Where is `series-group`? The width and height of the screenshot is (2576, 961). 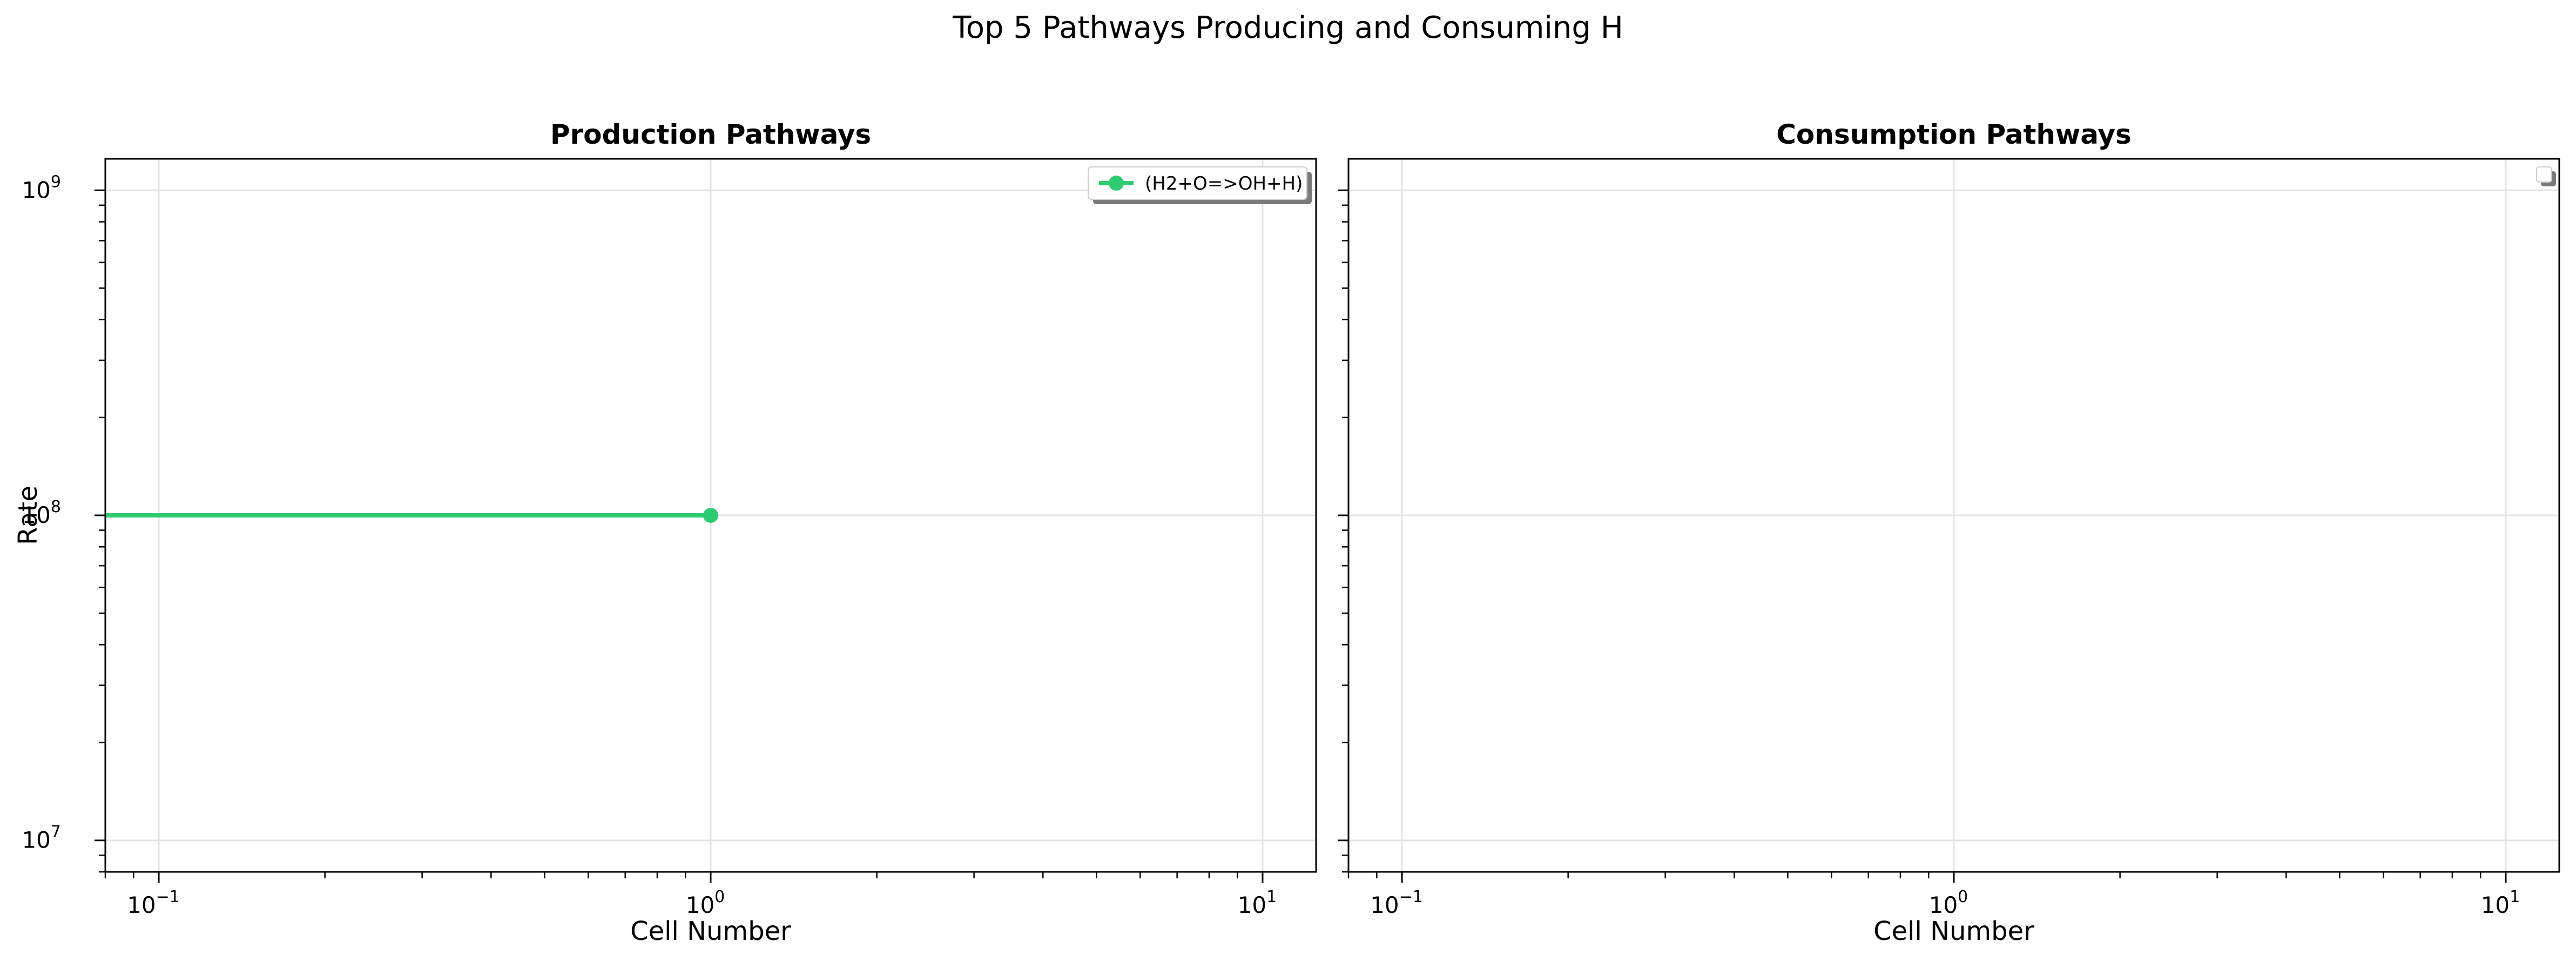
series-group is located at coordinates (411, 515).